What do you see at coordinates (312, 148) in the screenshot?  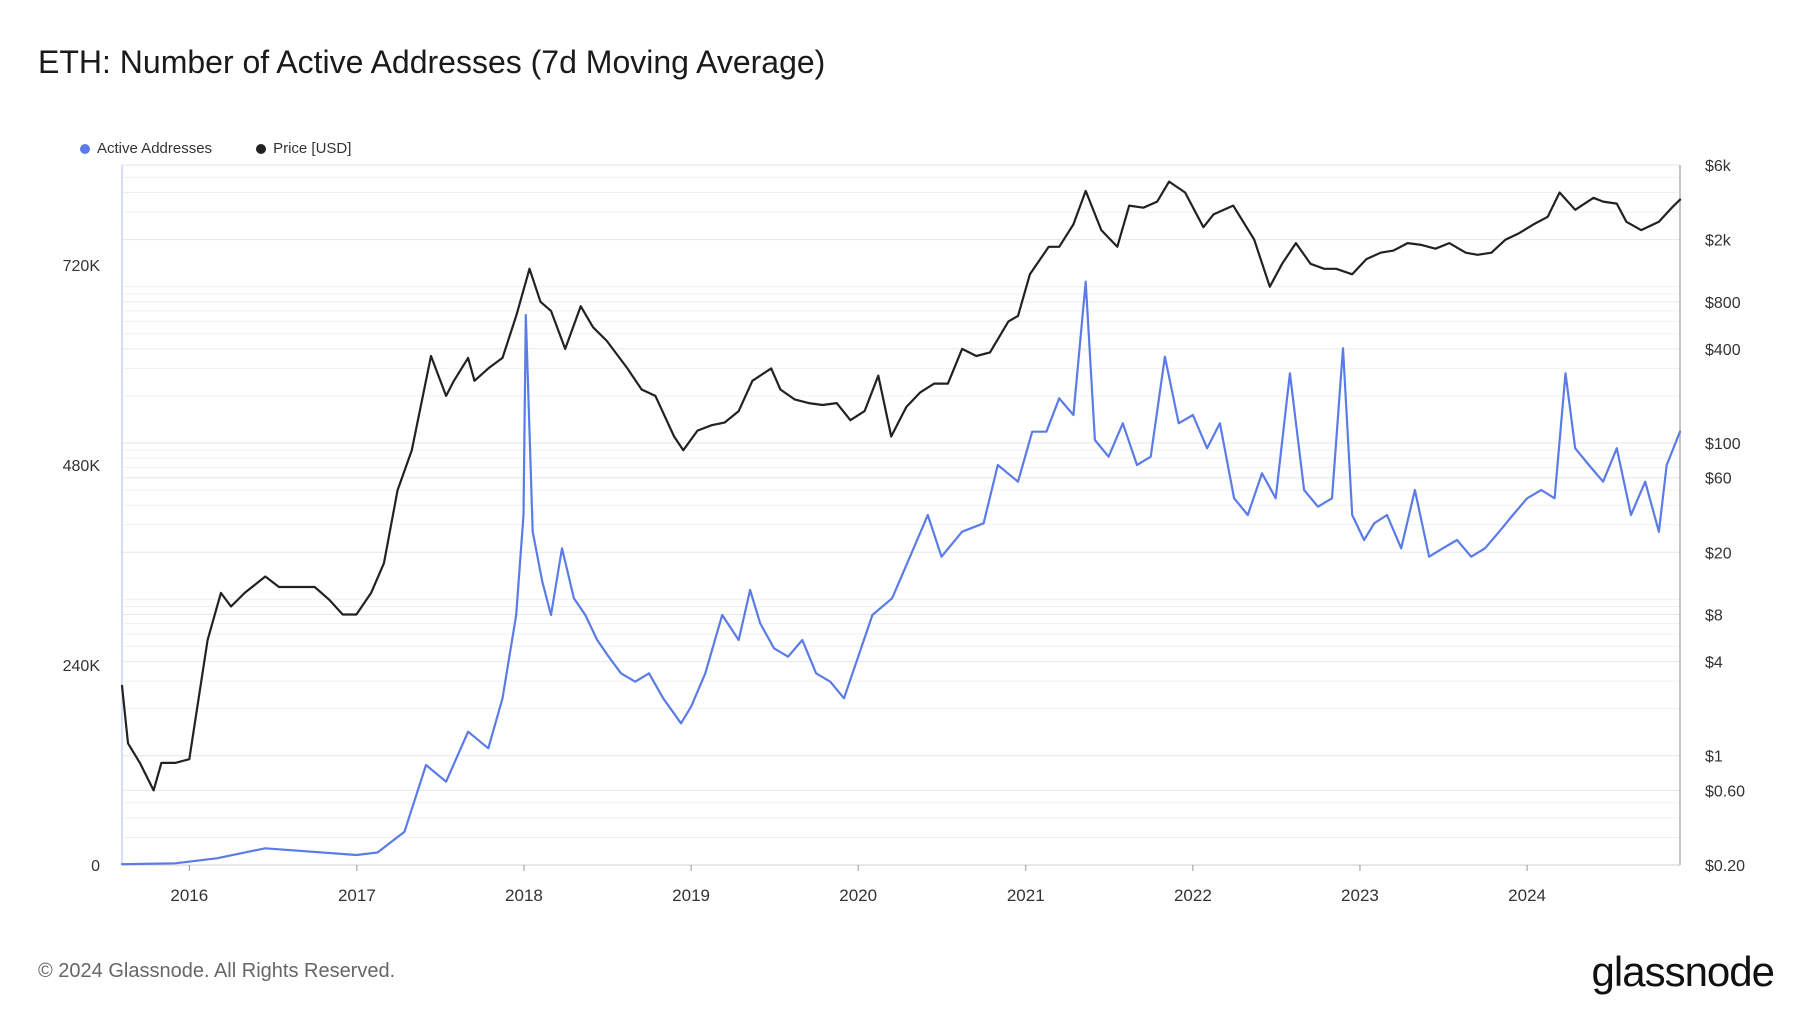 I see `legend-label-price: Price [USD]` at bounding box center [312, 148].